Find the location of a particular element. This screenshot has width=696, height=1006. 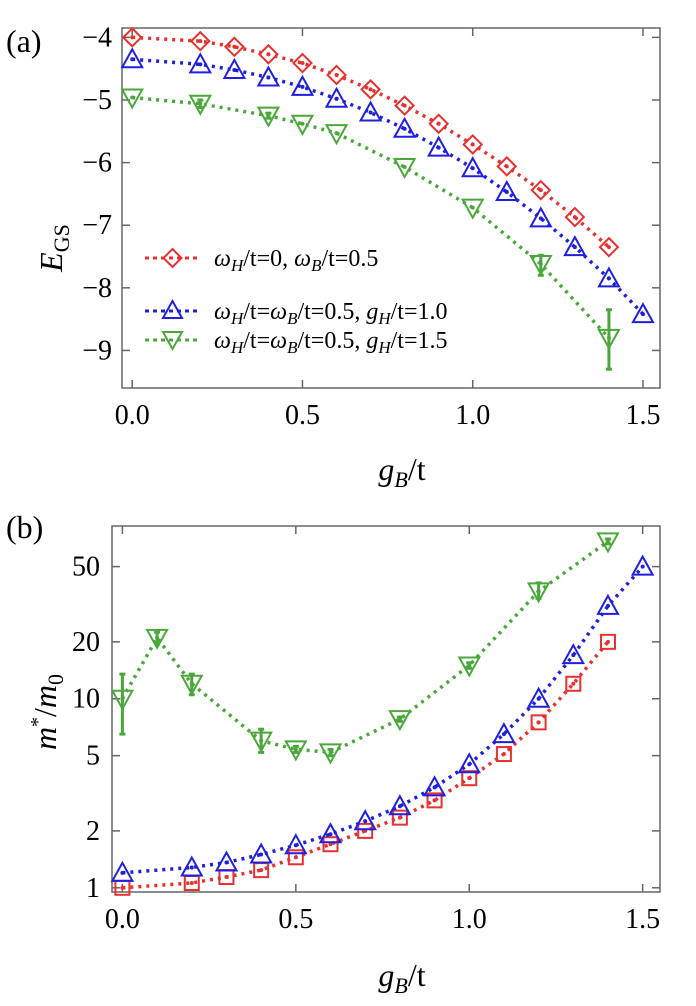

x-tick-label: 0.0 is located at coordinates (132, 415).